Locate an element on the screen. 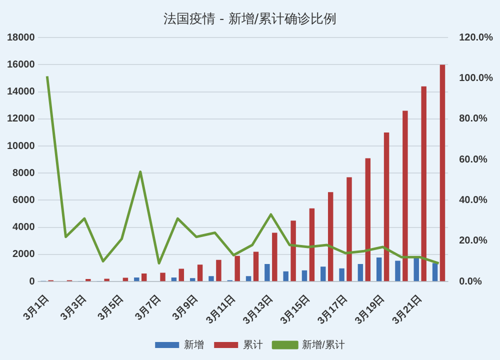  x-tick-label: 3月1日 is located at coordinates (36, 308).